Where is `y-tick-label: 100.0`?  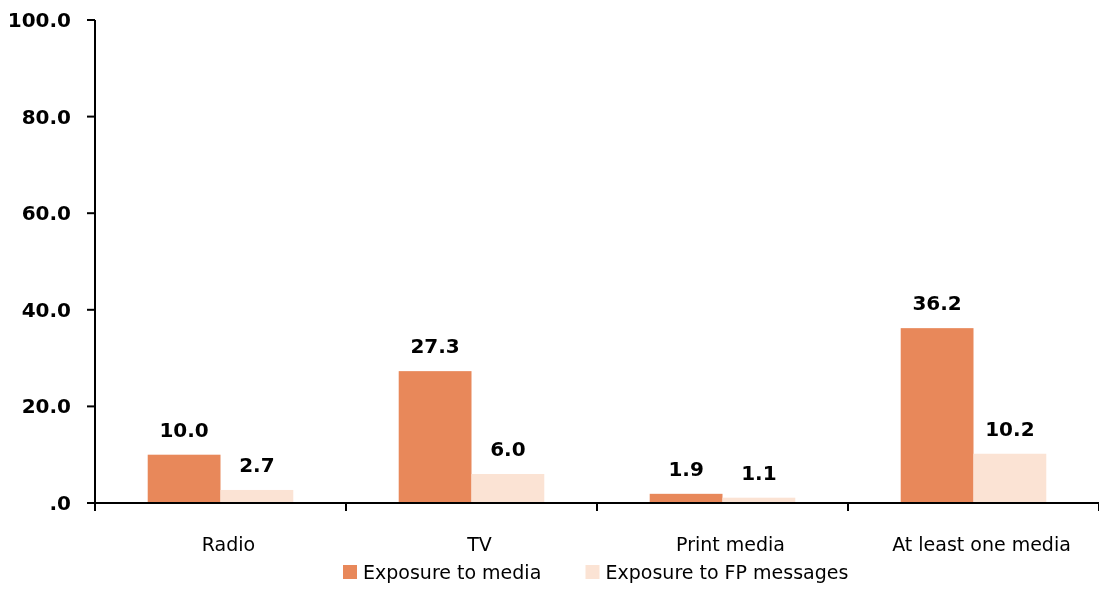
y-tick-label: 100.0 is located at coordinates (39, 20).